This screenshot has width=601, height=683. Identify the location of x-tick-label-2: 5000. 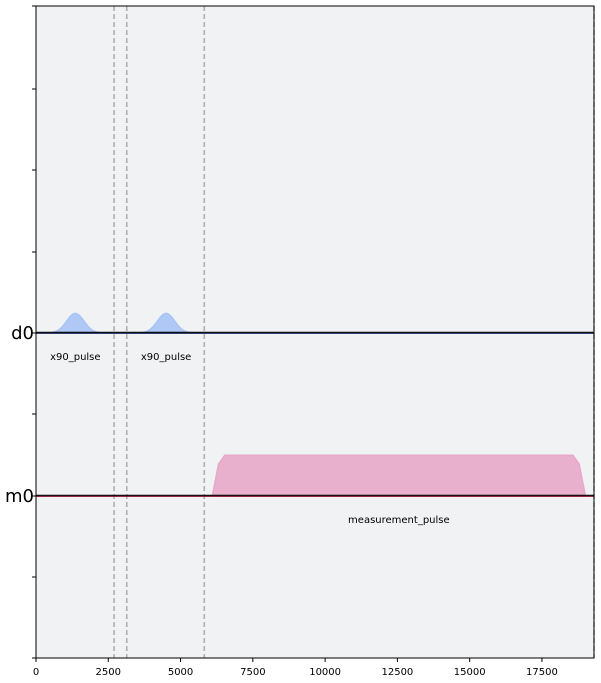
(180, 672).